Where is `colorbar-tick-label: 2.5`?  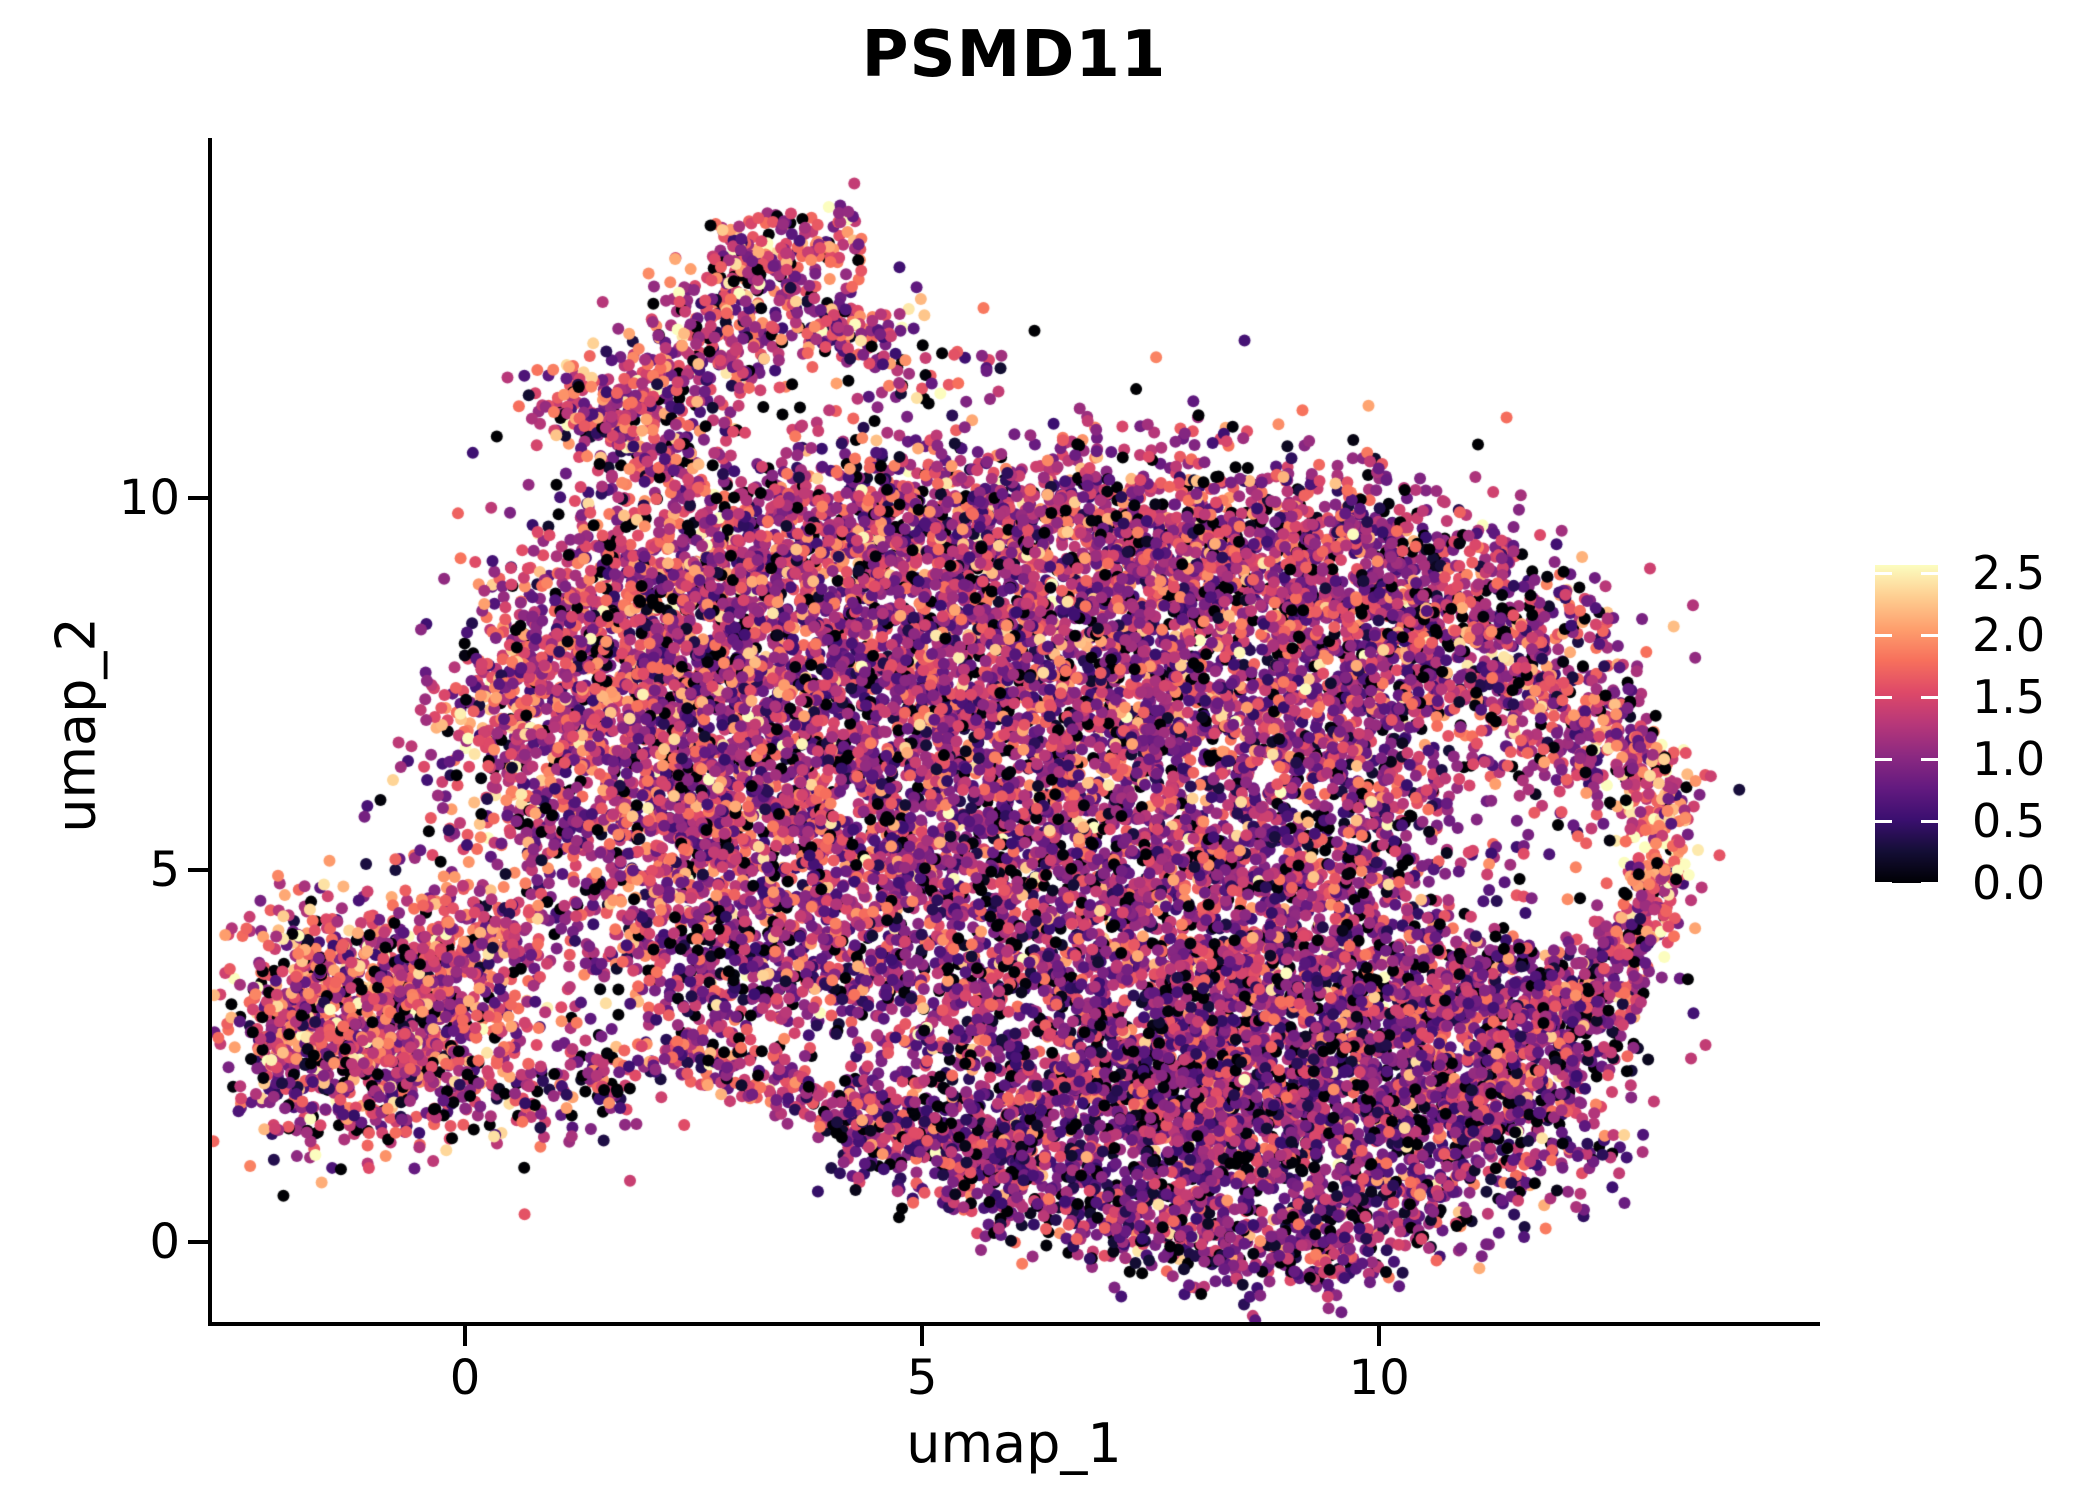
colorbar-tick-label: 2.5 is located at coordinates (2009, 573).